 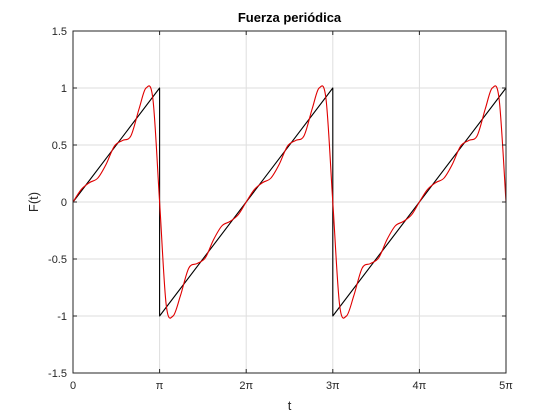 What do you see at coordinates (160, 386) in the screenshot?
I see `x-tick-label: π` at bounding box center [160, 386].